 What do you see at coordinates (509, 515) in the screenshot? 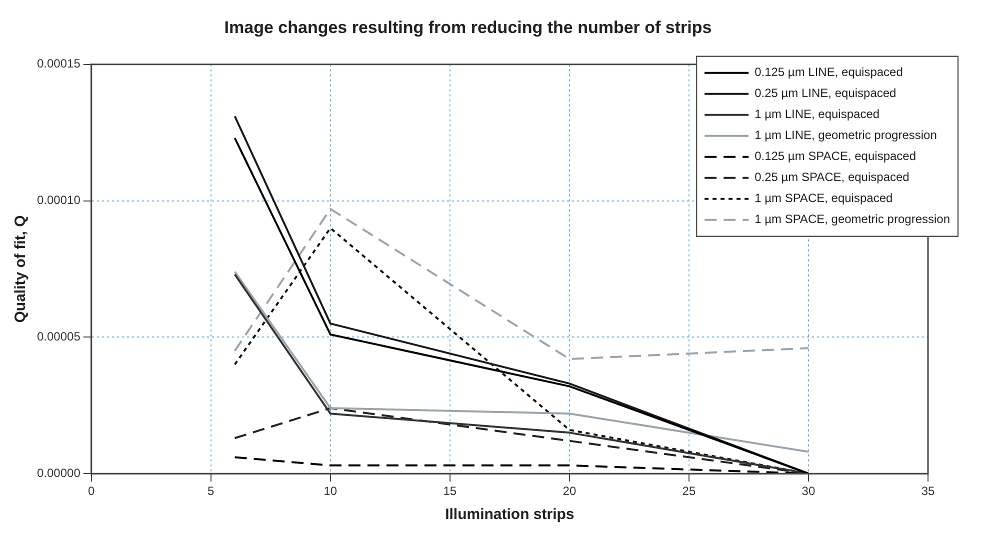
I see `x-axis-title: Illumination strips` at bounding box center [509, 515].